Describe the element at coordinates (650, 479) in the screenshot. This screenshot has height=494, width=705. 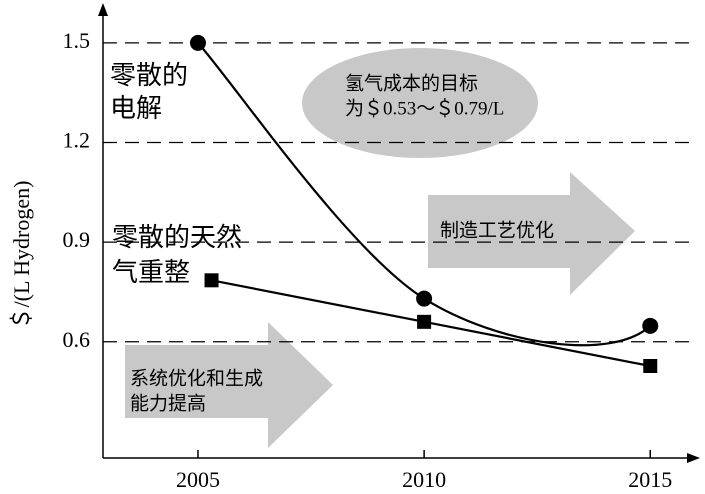
I see `x-tick-label: 2015` at that location.